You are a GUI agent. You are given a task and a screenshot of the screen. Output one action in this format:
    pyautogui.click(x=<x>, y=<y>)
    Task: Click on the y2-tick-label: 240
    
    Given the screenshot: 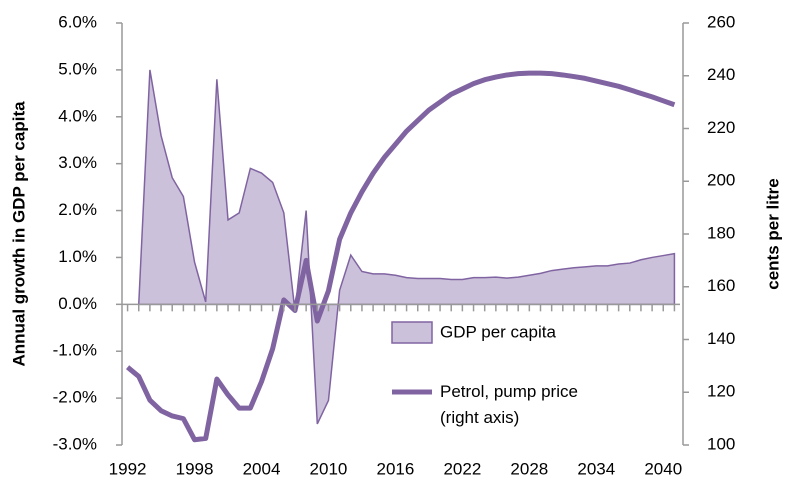 What is the action you would take?
    pyautogui.click(x=721, y=74)
    